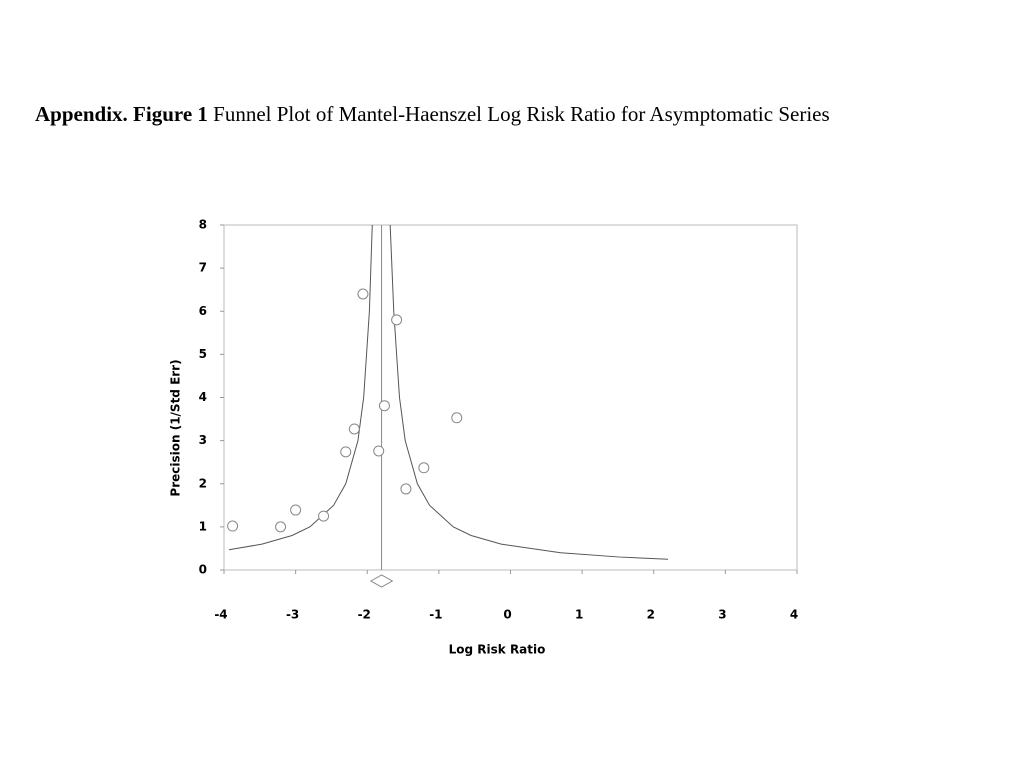 This screenshot has height=768, width=1024. I want to click on x-axis-label: Log Risk Ratio, so click(497, 650).